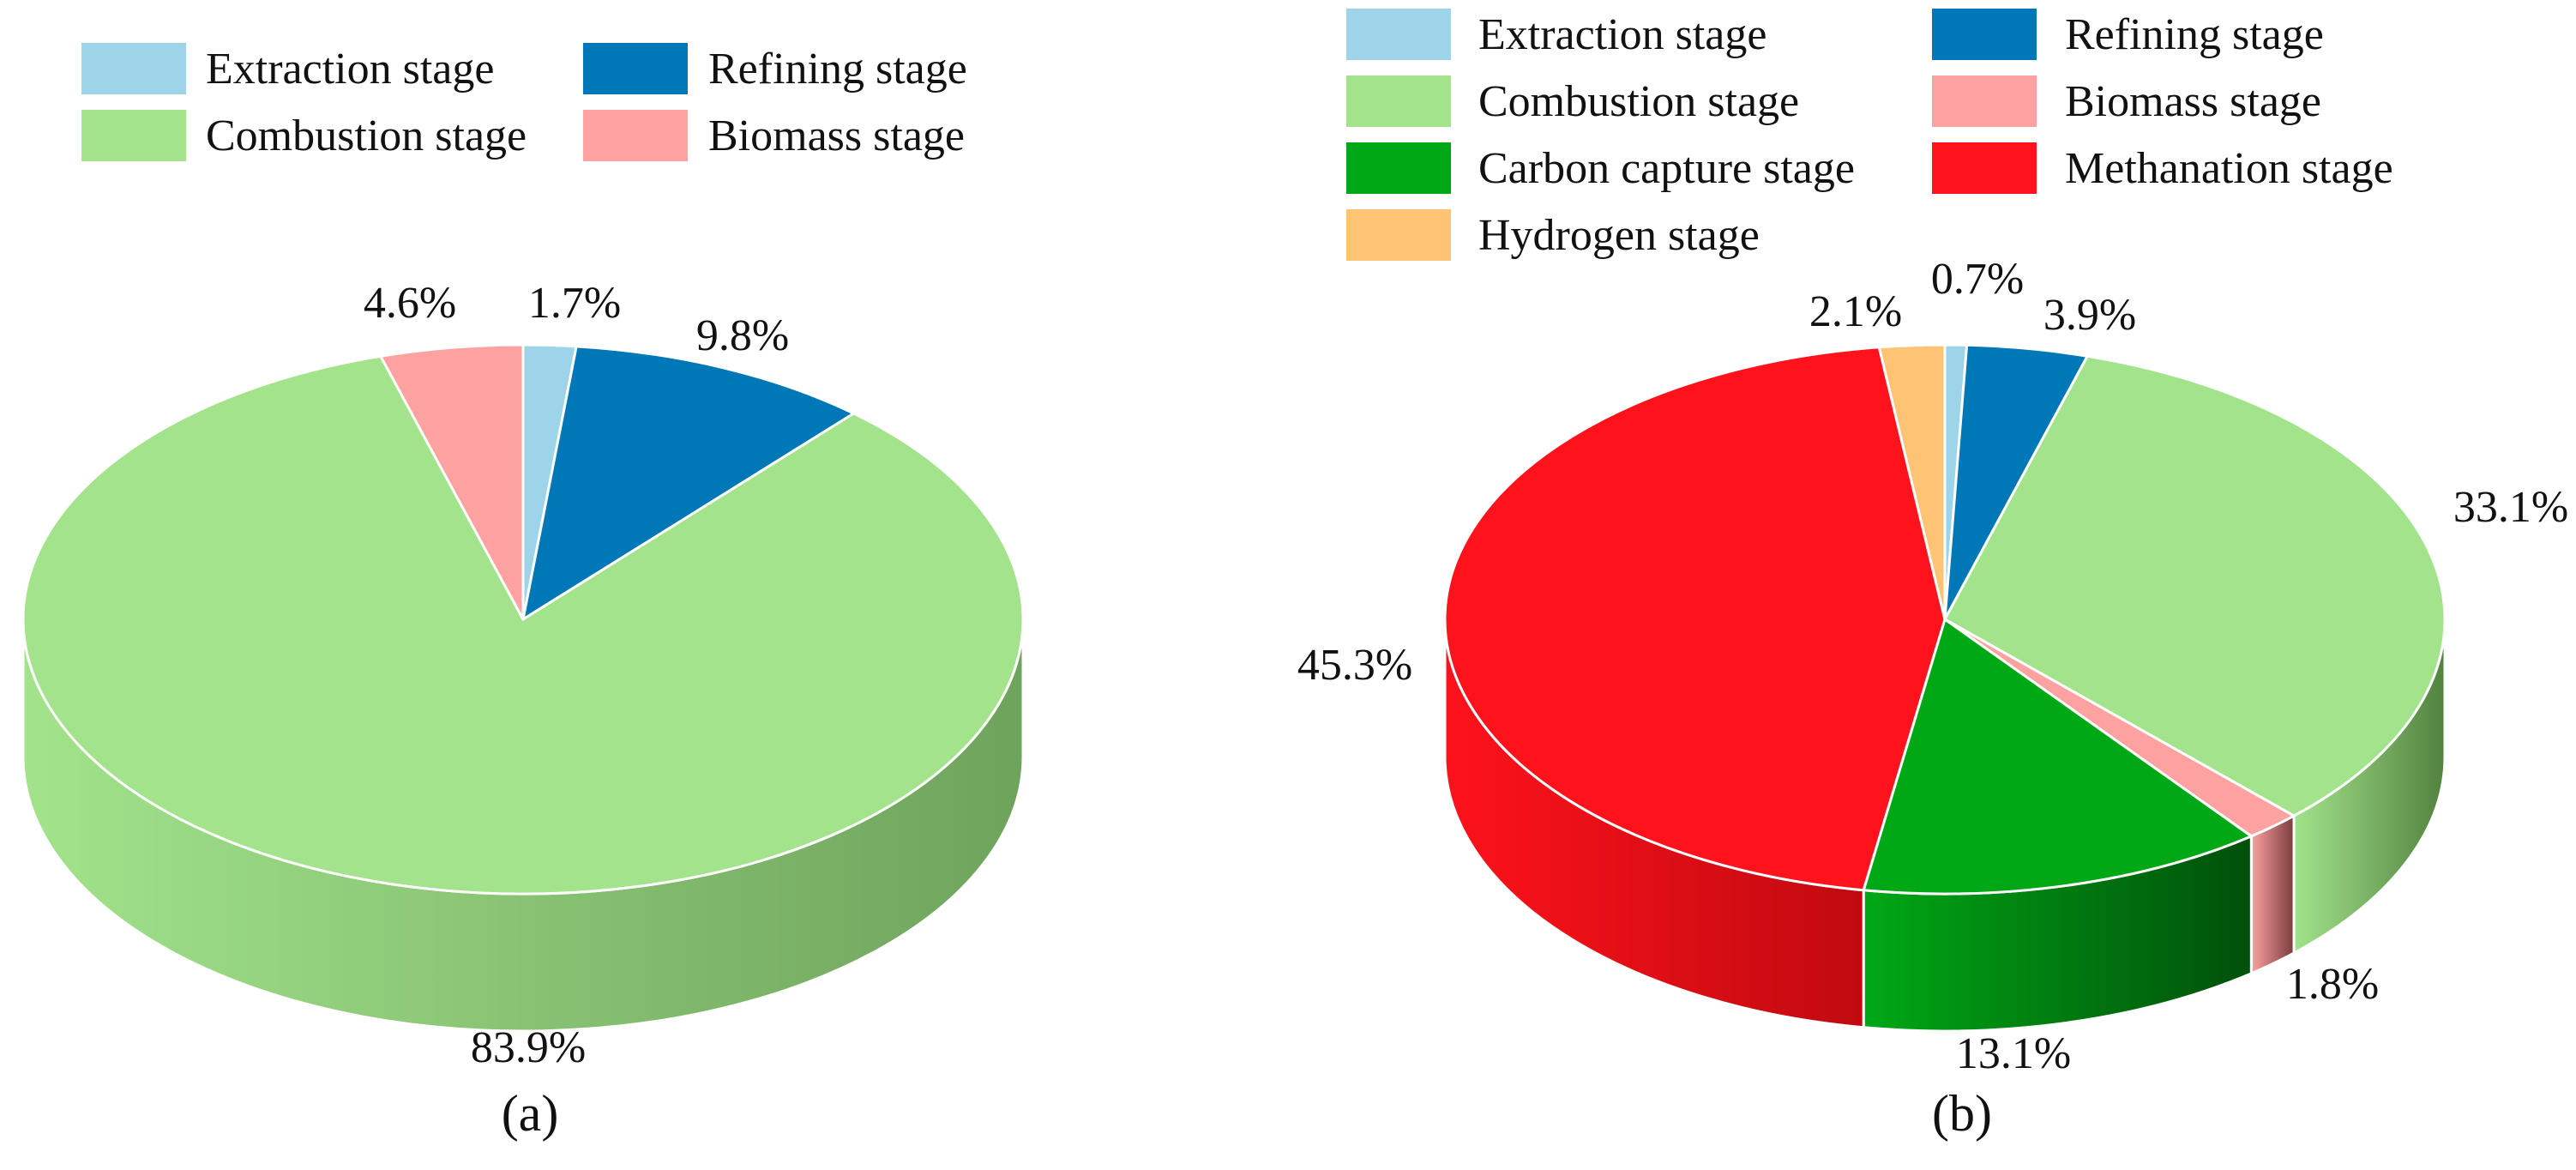  Describe the element at coordinates (2194, 585) in the screenshot. I see `pie-slice-combustion-stage` at that location.